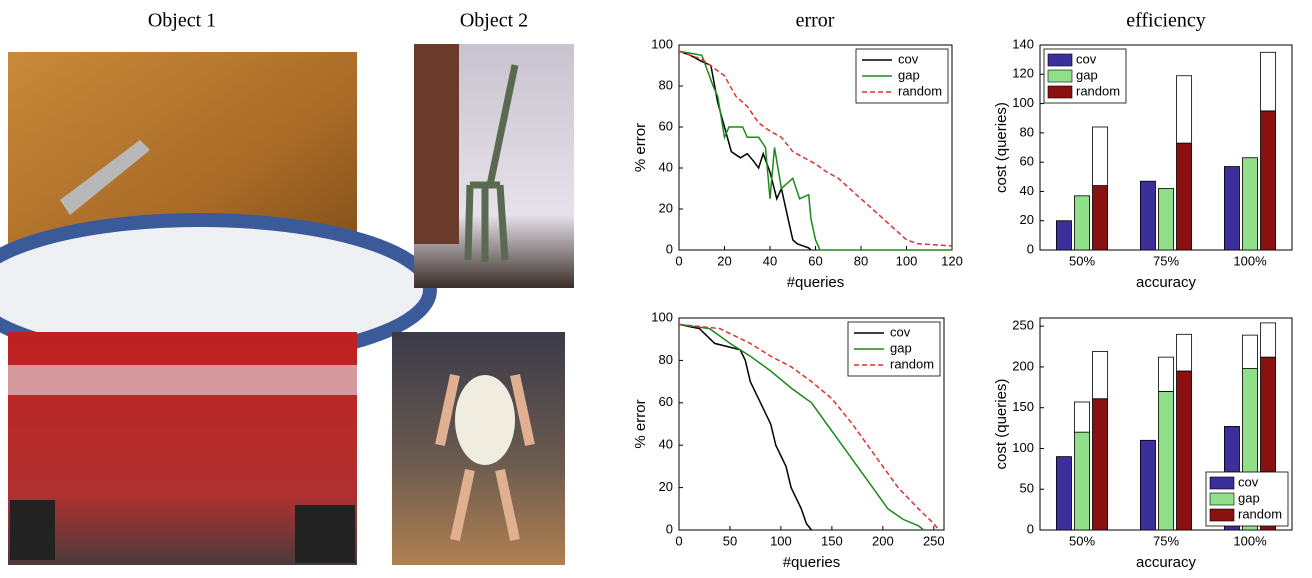 The image size is (1312, 578). I want to click on y-axis-label: cost (queries), so click(1001, 424).